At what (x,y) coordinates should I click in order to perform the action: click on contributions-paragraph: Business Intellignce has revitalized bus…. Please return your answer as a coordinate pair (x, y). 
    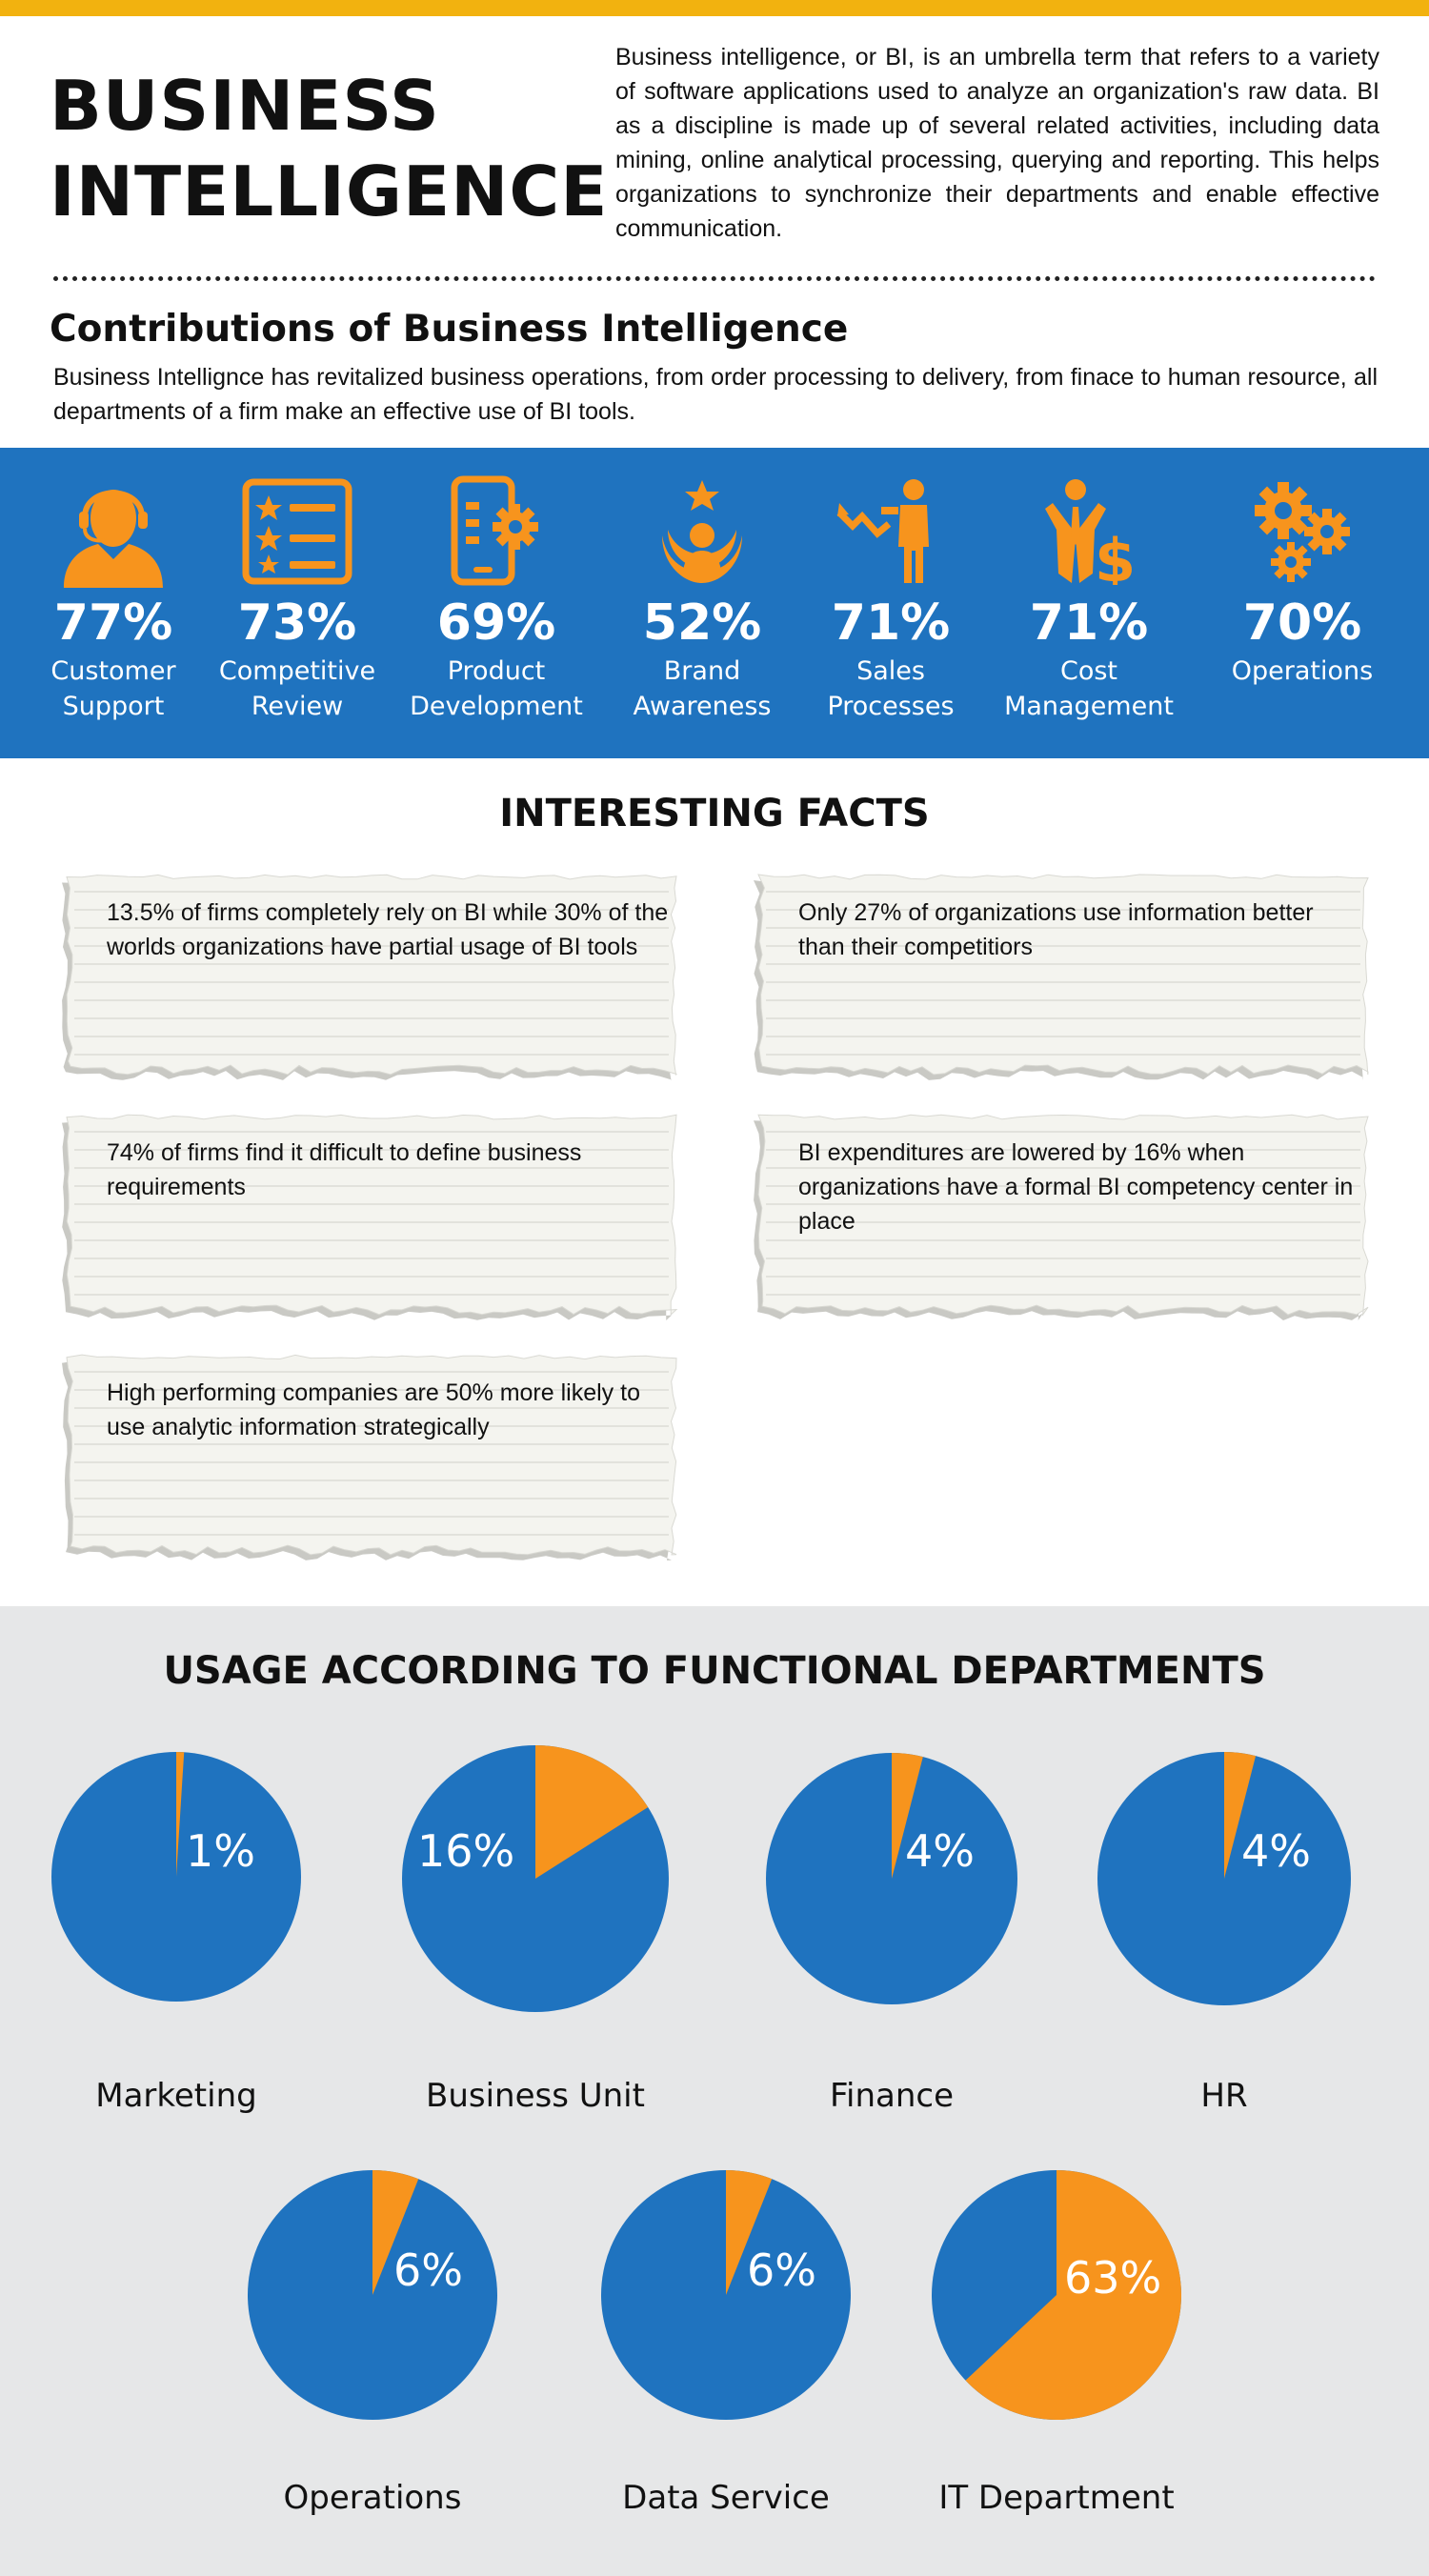
    Looking at the image, I should click on (715, 395).